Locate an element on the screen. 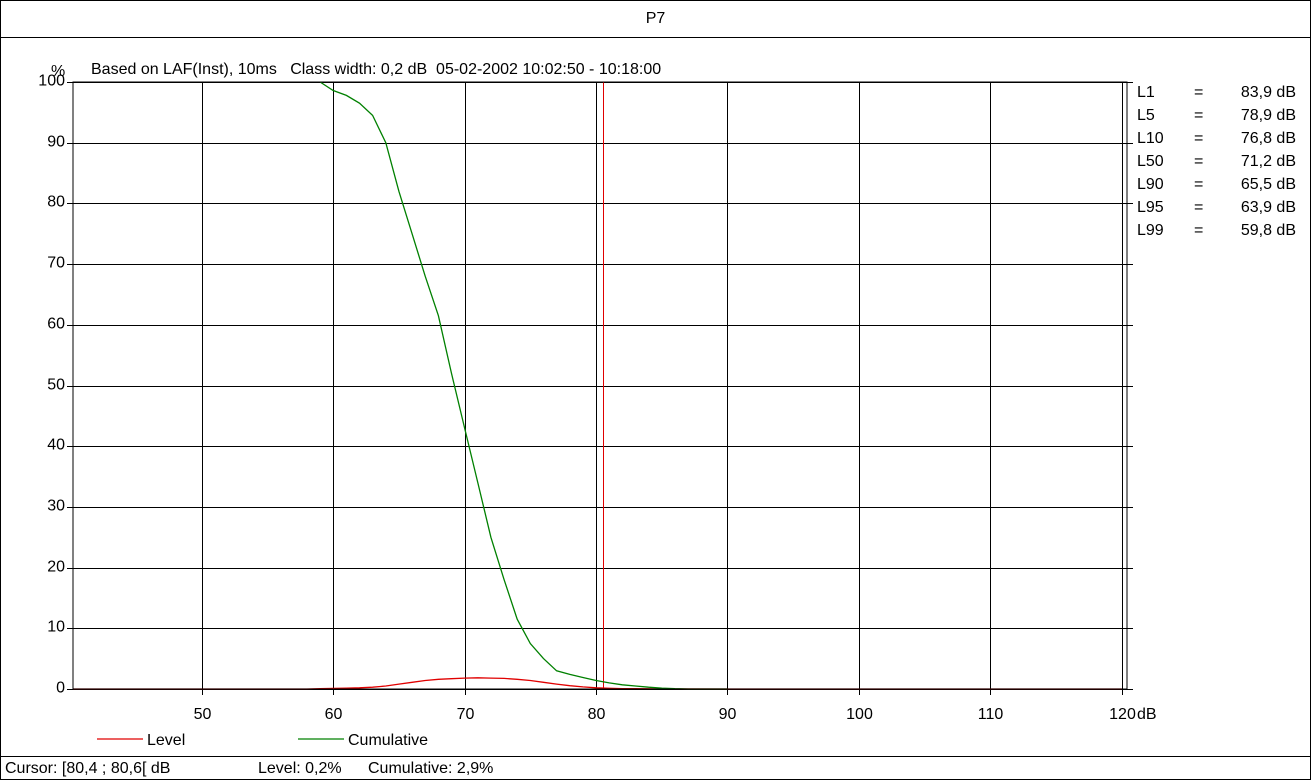 The width and height of the screenshot is (1311, 781). y-tick-label: 100 is located at coordinates (51, 81).